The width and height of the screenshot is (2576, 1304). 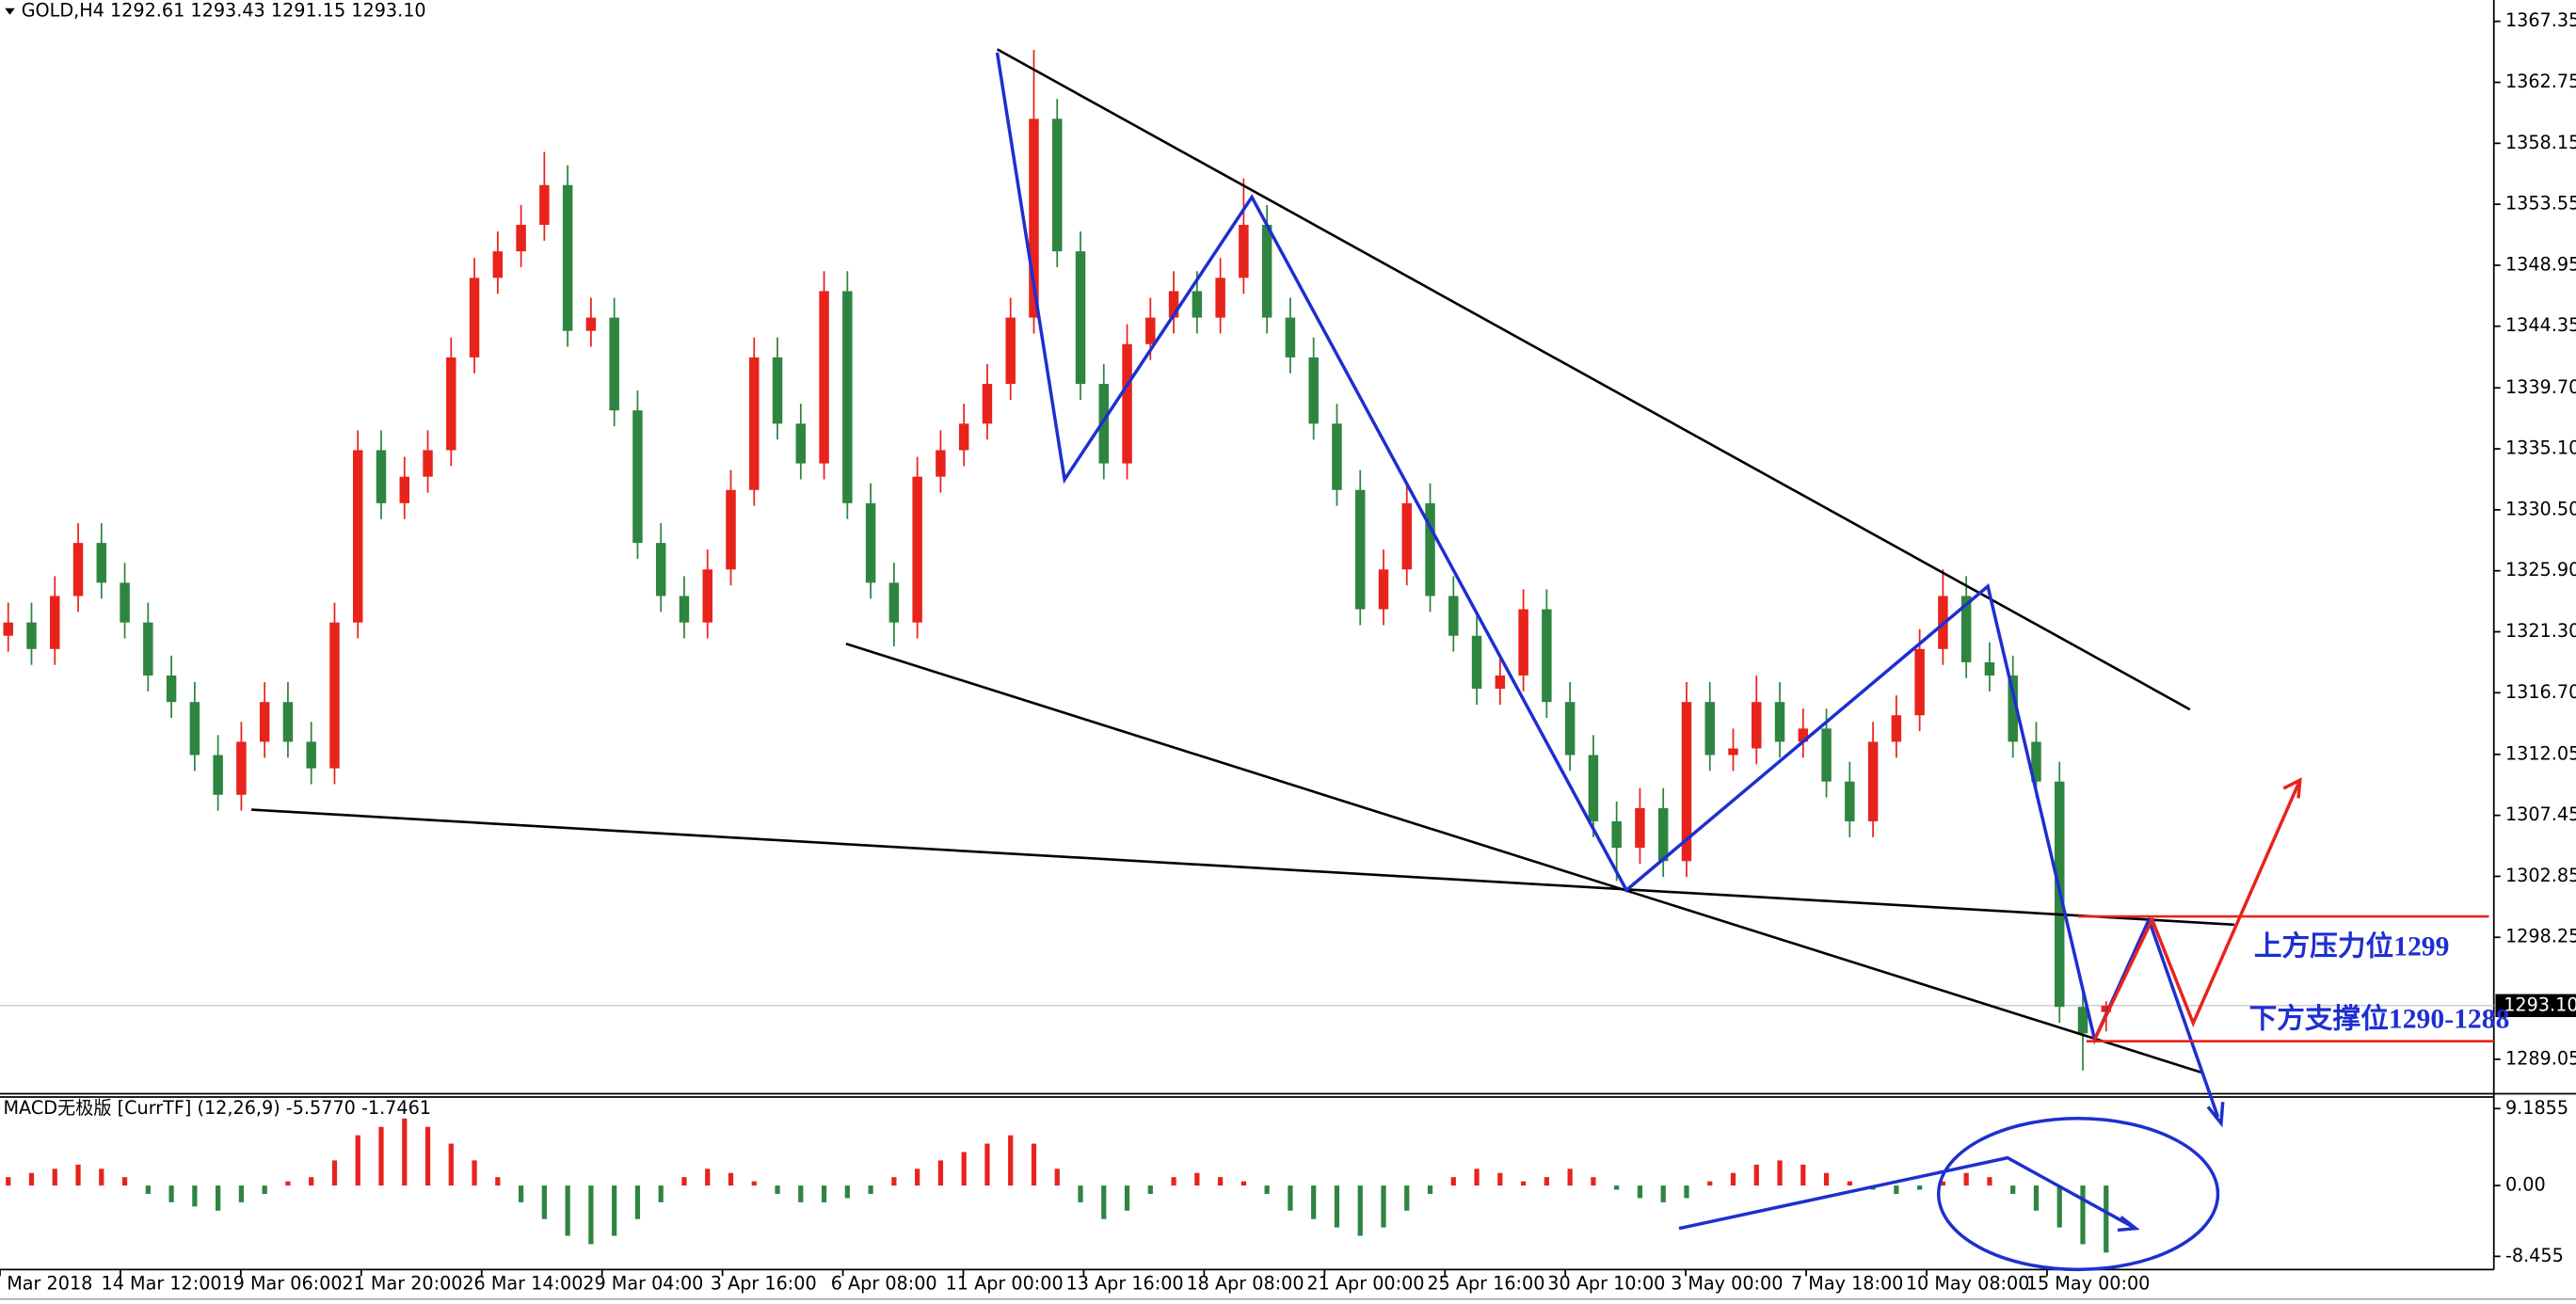 I want to click on x-tick-label: 3 Apr 16:00, so click(x=764, y=1284).